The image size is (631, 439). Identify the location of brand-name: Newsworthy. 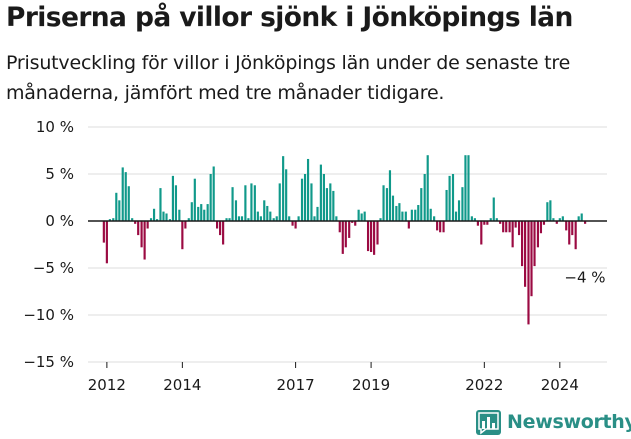
(569, 422).